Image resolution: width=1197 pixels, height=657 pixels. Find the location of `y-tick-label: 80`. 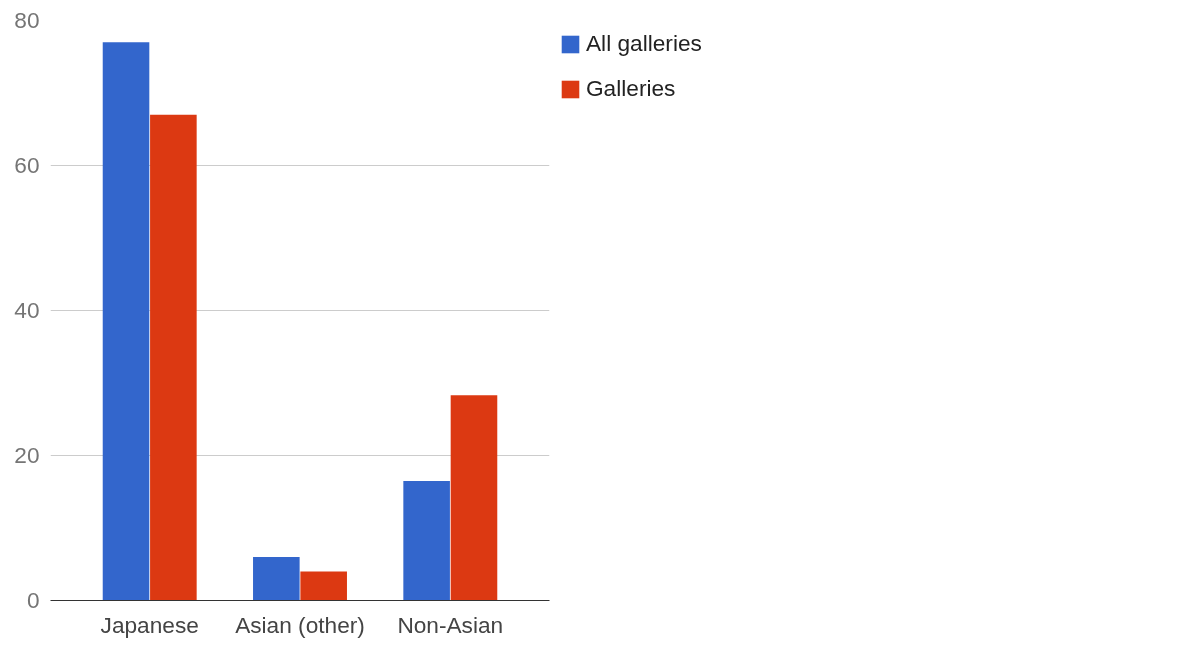

y-tick-label: 80 is located at coordinates (27, 20).